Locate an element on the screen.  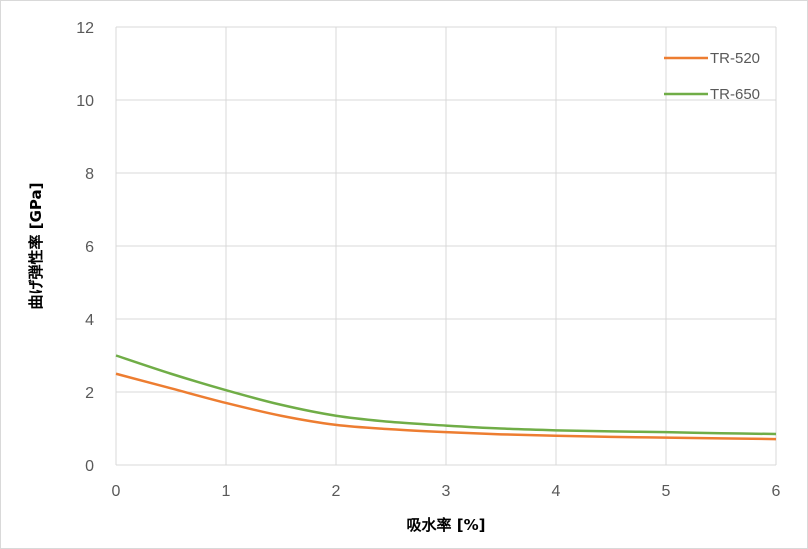
legend-label-tr-520: TR-520 is located at coordinates (735, 58).